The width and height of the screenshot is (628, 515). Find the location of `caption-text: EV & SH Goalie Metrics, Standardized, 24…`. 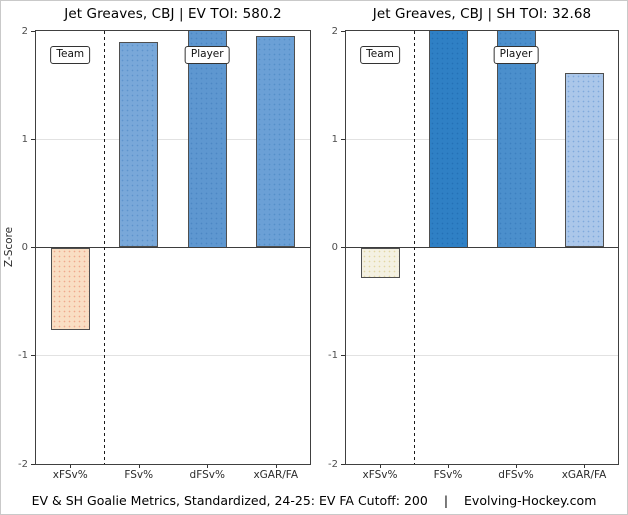

caption-text: EV & SH Goalie Metrics, Standardized, 24… is located at coordinates (229, 500).